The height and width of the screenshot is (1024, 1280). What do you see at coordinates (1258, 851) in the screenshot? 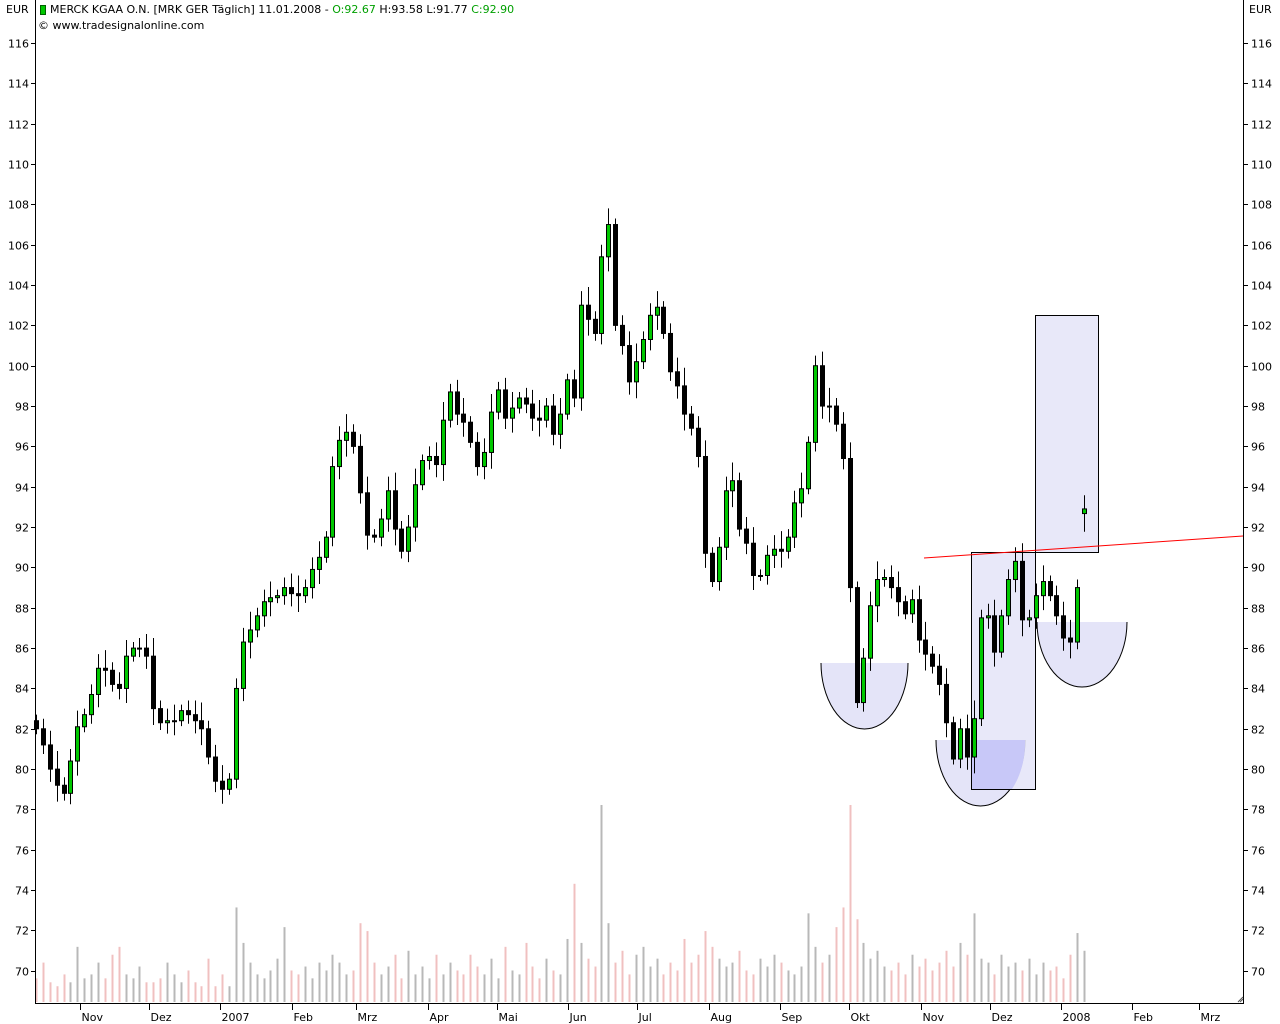
I see `y-tick-label-right: 76` at bounding box center [1258, 851].